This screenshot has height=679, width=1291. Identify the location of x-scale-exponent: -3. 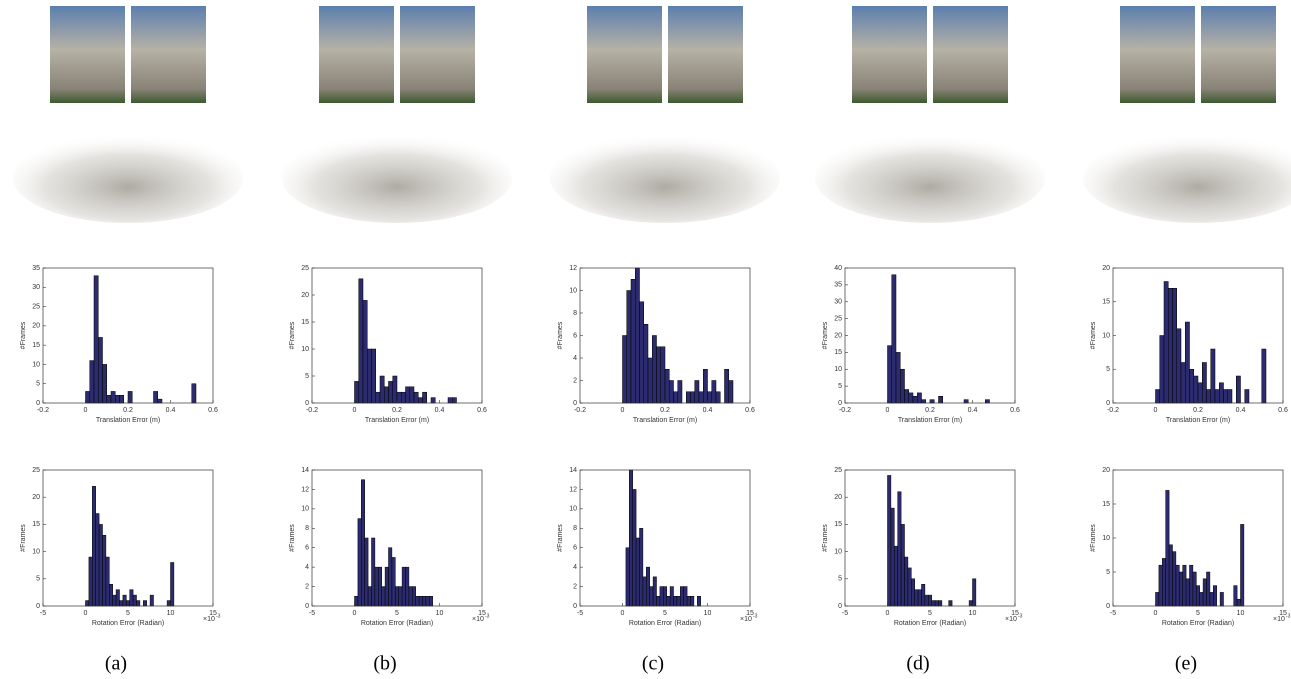
(1020, 616).